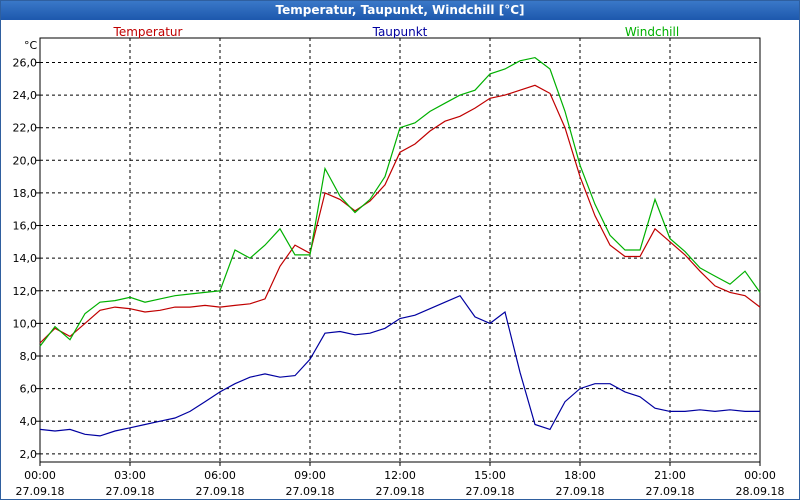  I want to click on legend-item-temperatur: Temperatur, so click(148, 32).